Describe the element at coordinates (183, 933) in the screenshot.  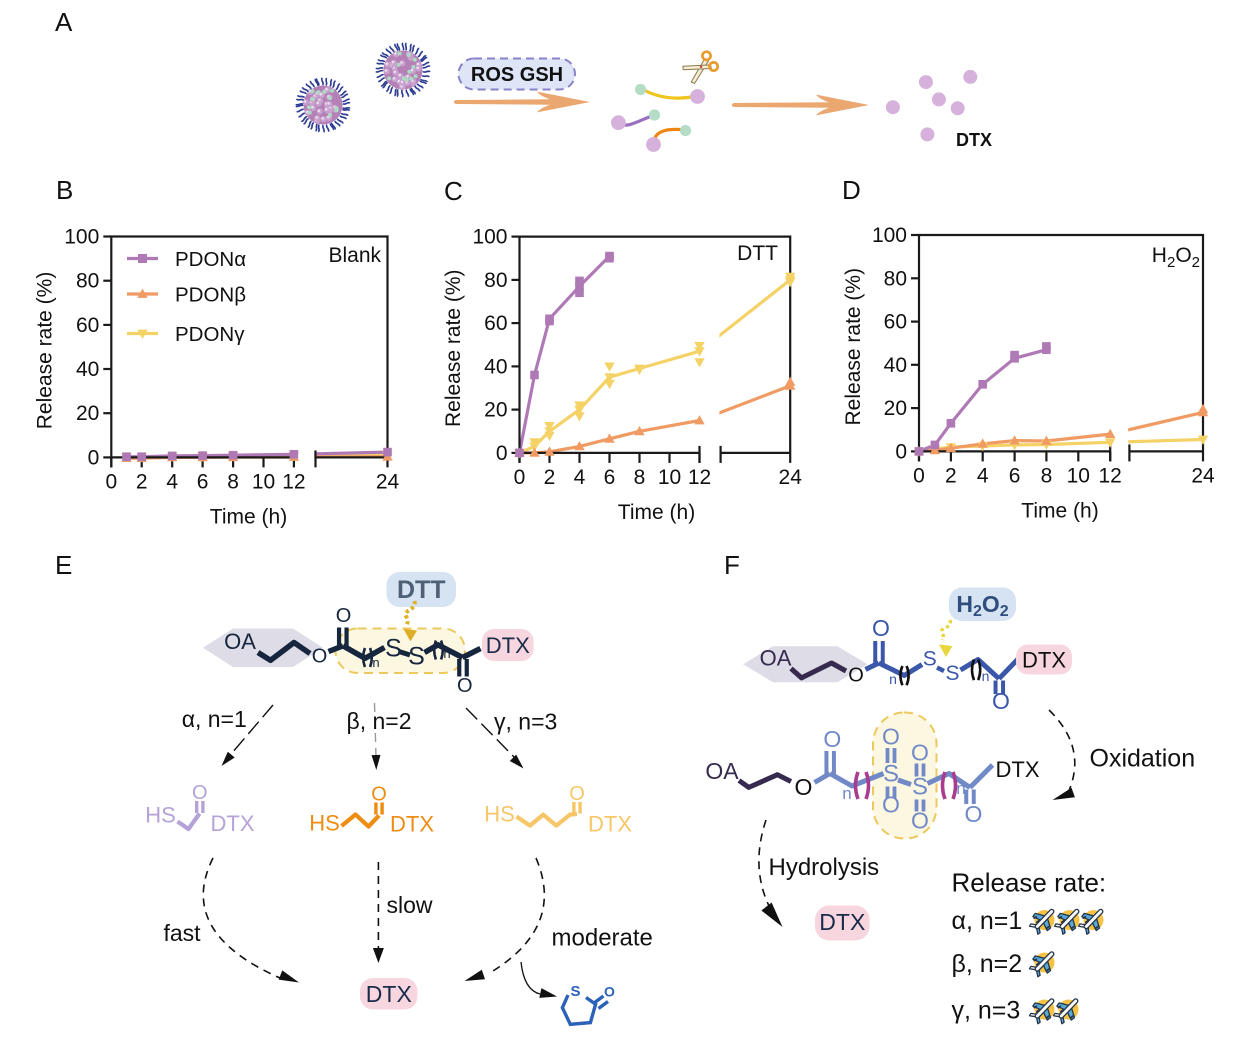
I see `svg-text: fast` at that location.